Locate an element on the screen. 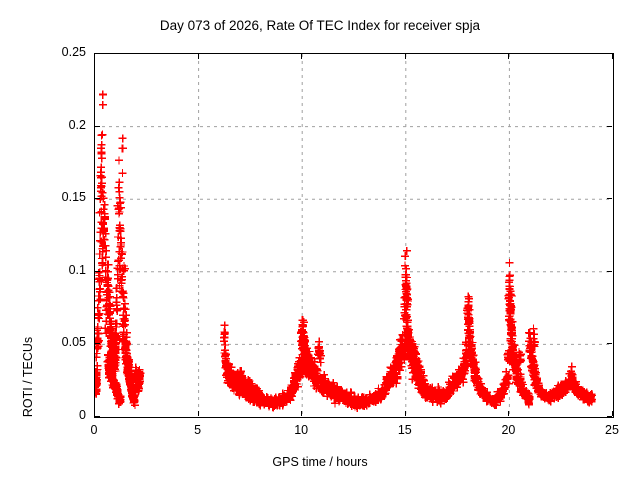  x-tick-label: 20 is located at coordinates (508, 430).